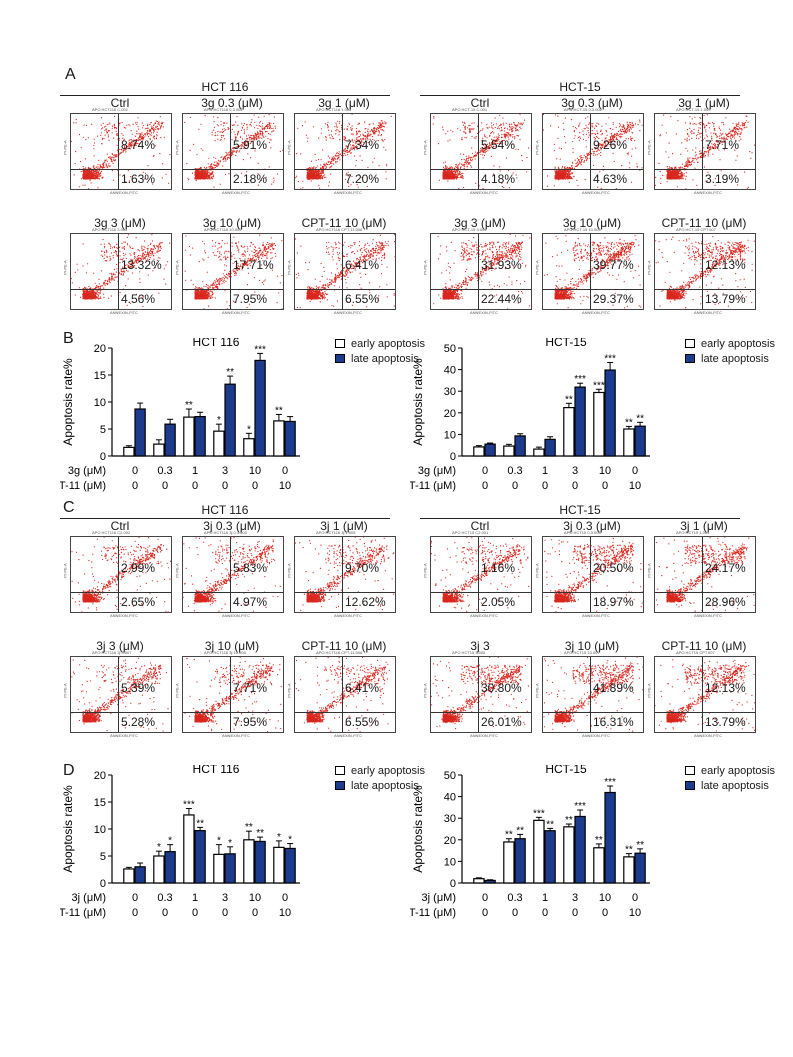 This screenshot has width=793, height=1057. What do you see at coordinates (345, 574) in the screenshot?
I see `flow-plot: 9.70% 12.62%` at bounding box center [345, 574].